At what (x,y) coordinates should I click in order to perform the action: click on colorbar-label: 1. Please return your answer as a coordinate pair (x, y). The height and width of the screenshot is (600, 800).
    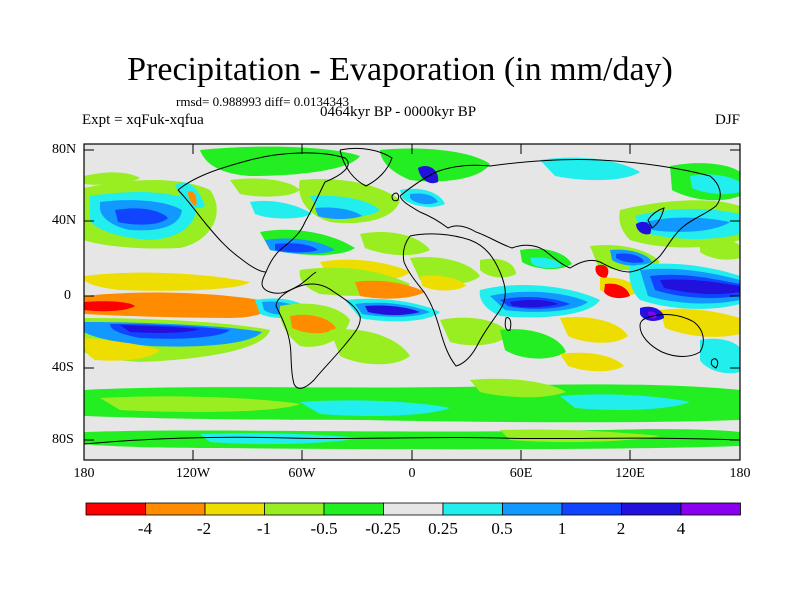
    Looking at the image, I should click on (562, 528).